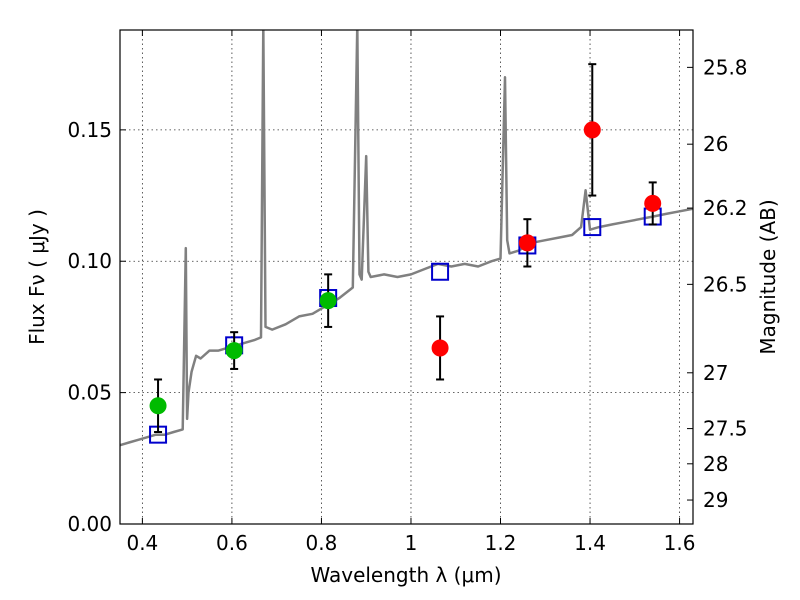 The image size is (800, 600). I want to click on x-tick-label: 1.4, so click(590, 543).